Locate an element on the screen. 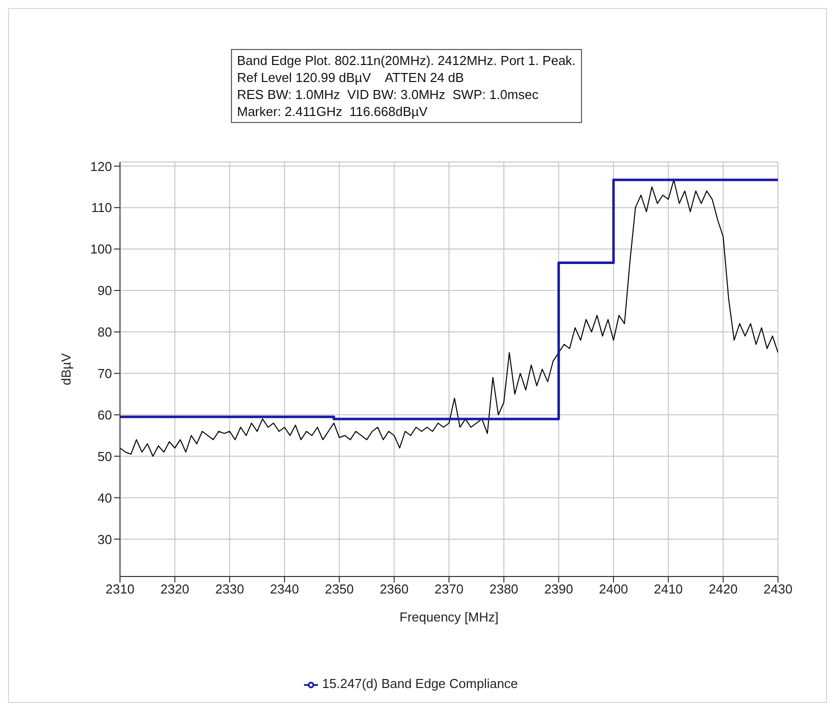 The width and height of the screenshot is (835, 711). y-tick-label: 100 is located at coordinates (101, 249).